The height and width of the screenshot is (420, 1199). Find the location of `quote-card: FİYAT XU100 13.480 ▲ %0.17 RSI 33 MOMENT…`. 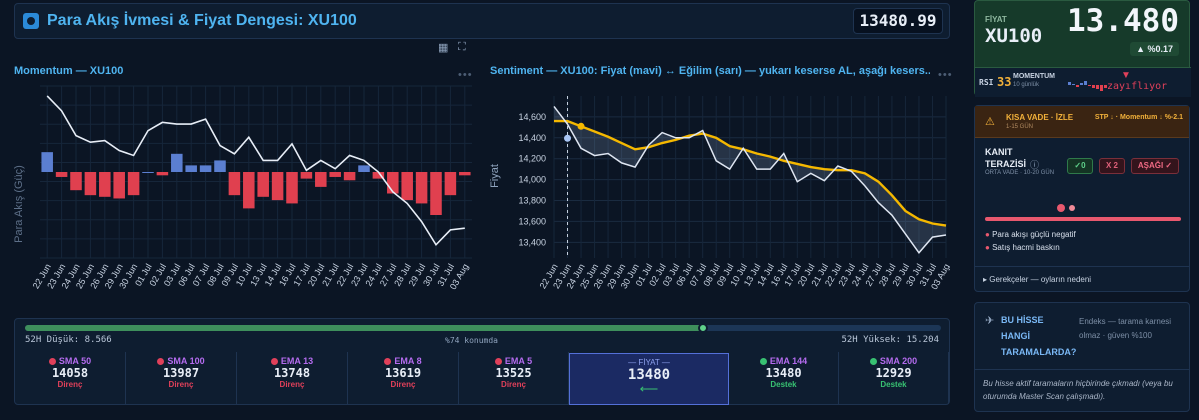

quote-card: FİYAT XU100 13.480 ▲ %0.17 RSI 33 MOMENT… is located at coordinates (1082, 48).